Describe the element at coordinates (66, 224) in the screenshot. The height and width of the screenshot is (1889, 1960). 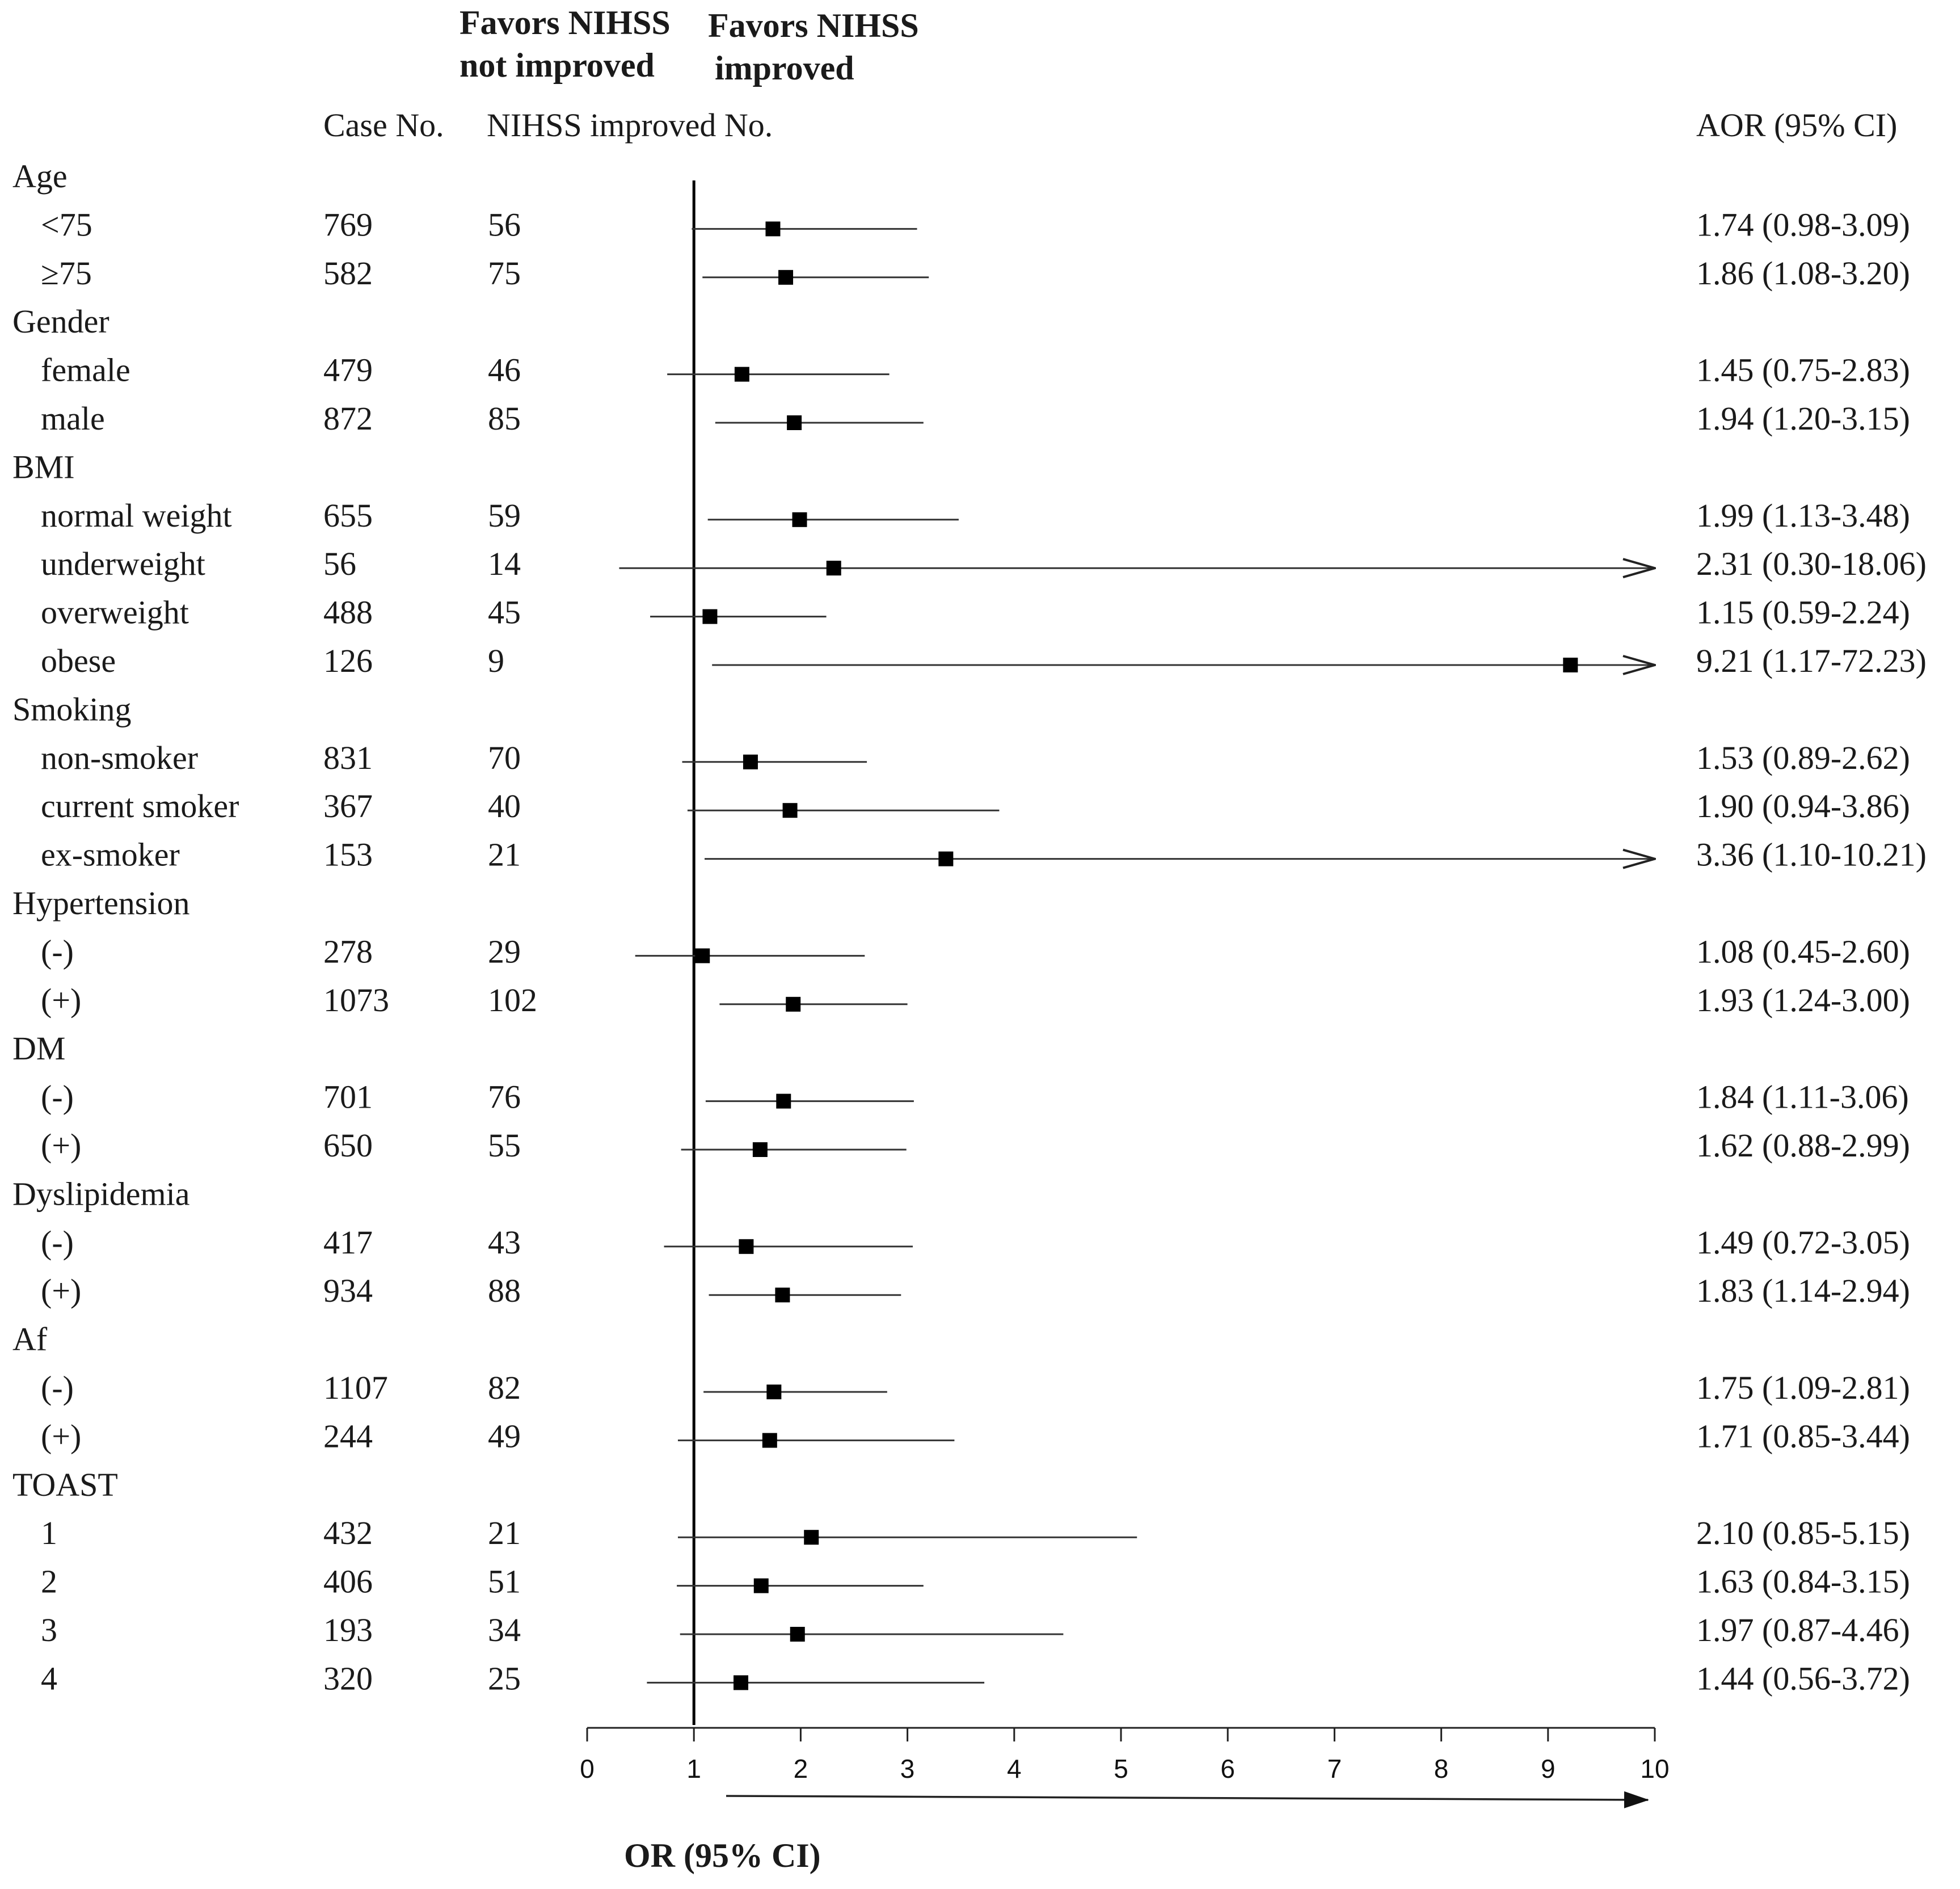
I see `subgroup-label: <75` at that location.